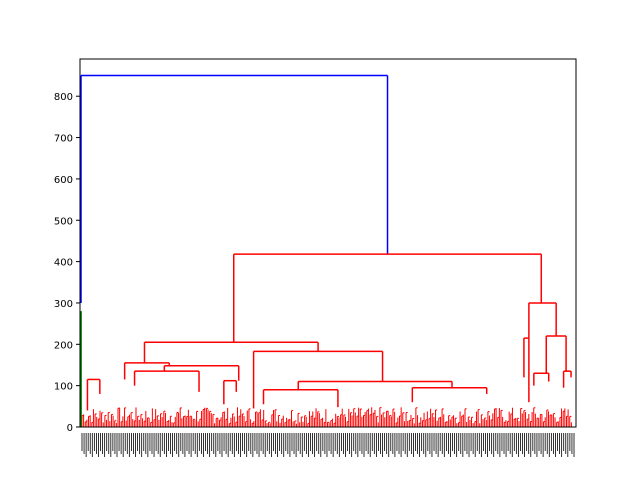  I want to click on x-tick-labels, so click(328, 445).